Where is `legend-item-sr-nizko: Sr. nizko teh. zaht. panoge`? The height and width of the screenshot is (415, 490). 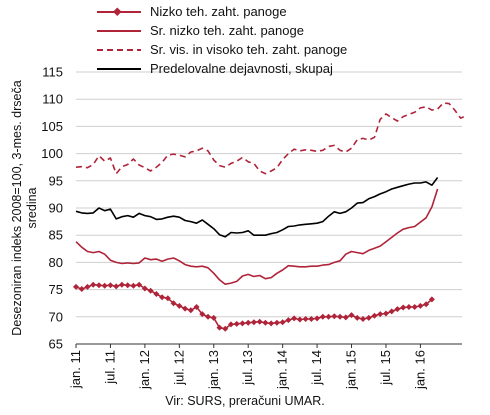
legend-item-sr-nizko: Sr. nizko teh. zaht. panoge is located at coordinates (221, 30).